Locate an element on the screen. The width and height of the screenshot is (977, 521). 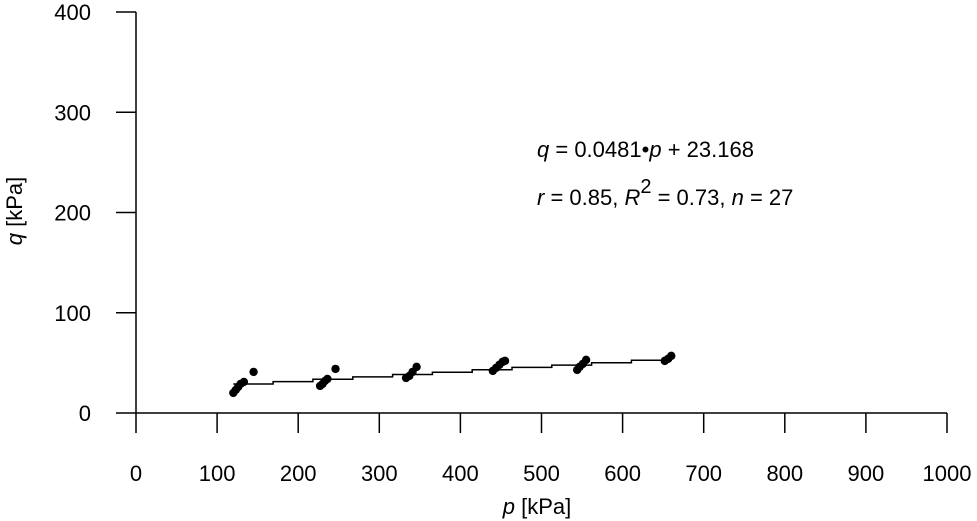
eq-p: p is located at coordinates (654, 149).